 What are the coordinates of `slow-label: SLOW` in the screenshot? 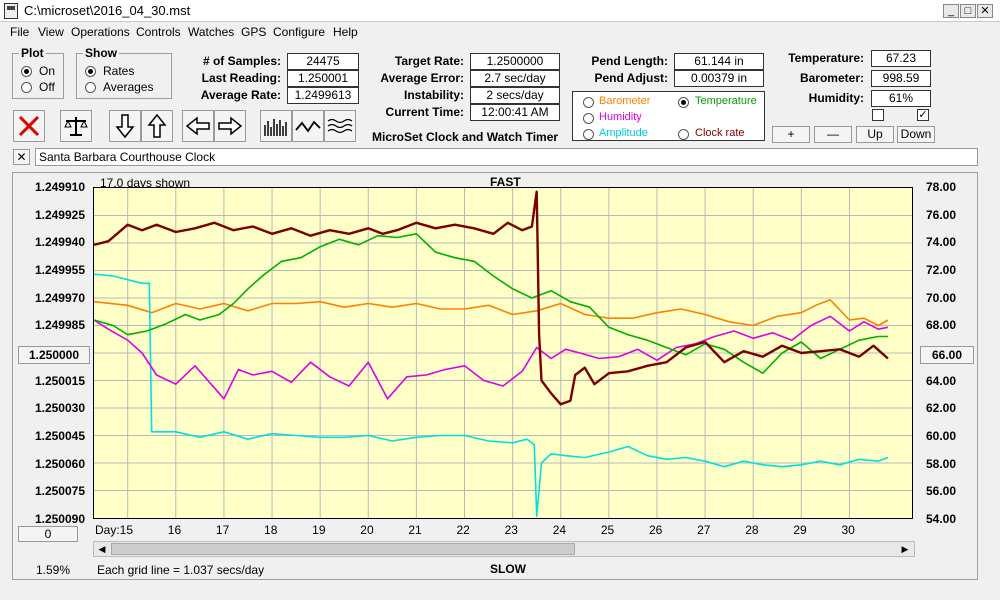 It's located at (508, 569).